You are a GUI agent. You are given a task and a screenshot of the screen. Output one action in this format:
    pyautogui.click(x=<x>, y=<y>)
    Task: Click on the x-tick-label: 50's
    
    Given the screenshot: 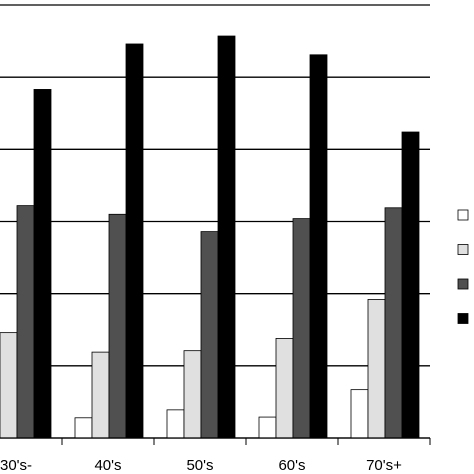 What is the action you would take?
    pyautogui.click(x=199, y=465)
    